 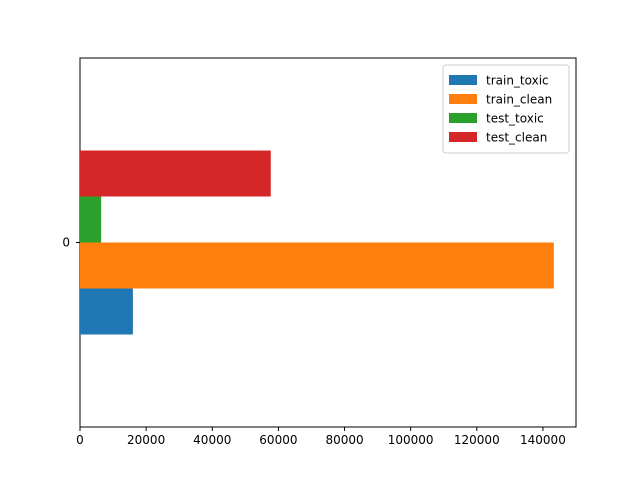 I want to click on x-tick-label: 140000, so click(x=543, y=440).